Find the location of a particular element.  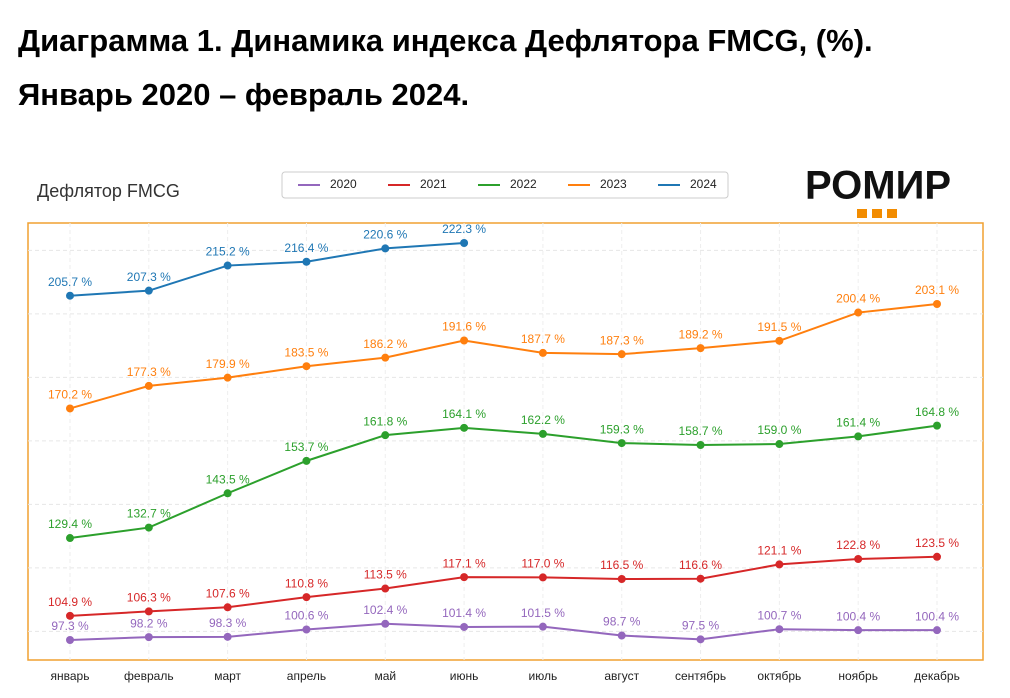

data-label: 97.5 % is located at coordinates (701, 626).